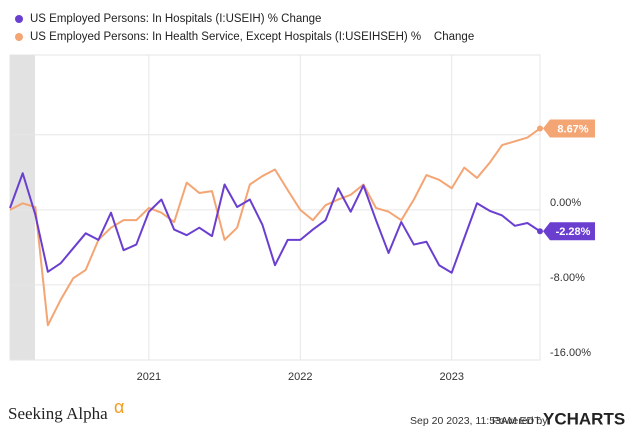 The height and width of the screenshot is (438, 635). What do you see at coordinates (149, 377) in the screenshot?
I see `x-tick-label: 2021` at bounding box center [149, 377].